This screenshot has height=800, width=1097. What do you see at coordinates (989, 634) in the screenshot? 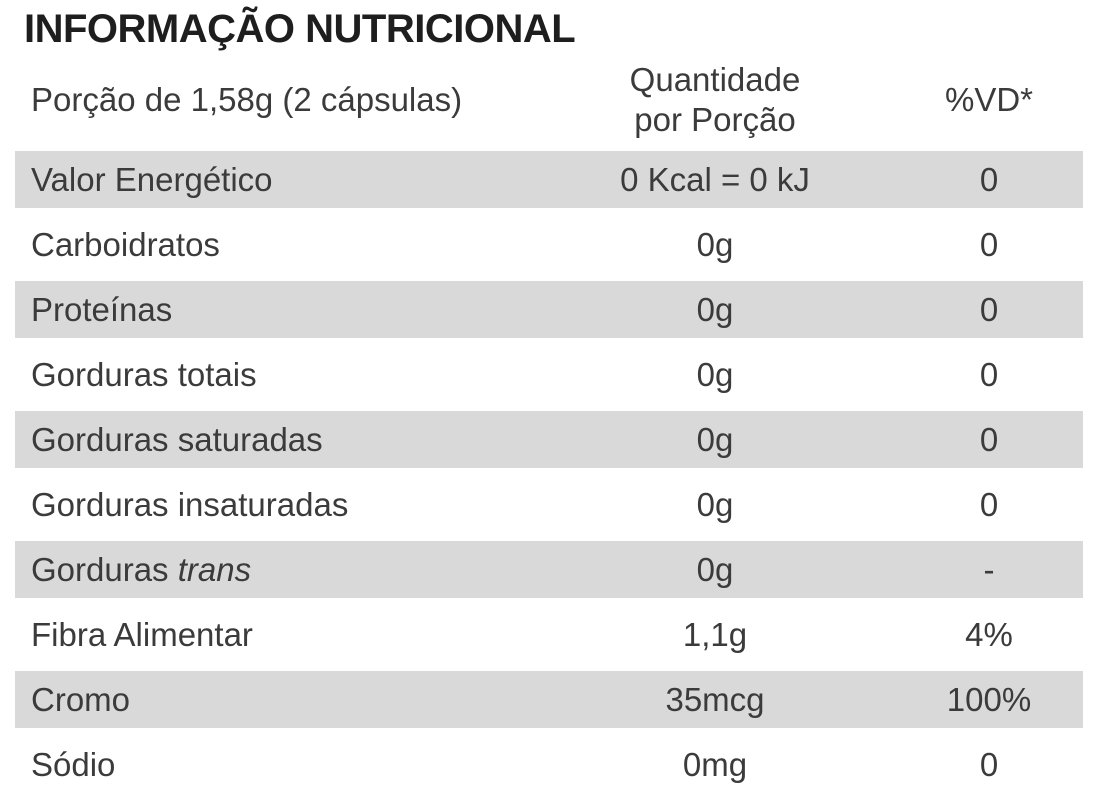
I see `daily-value-percent: 4%` at bounding box center [989, 634].